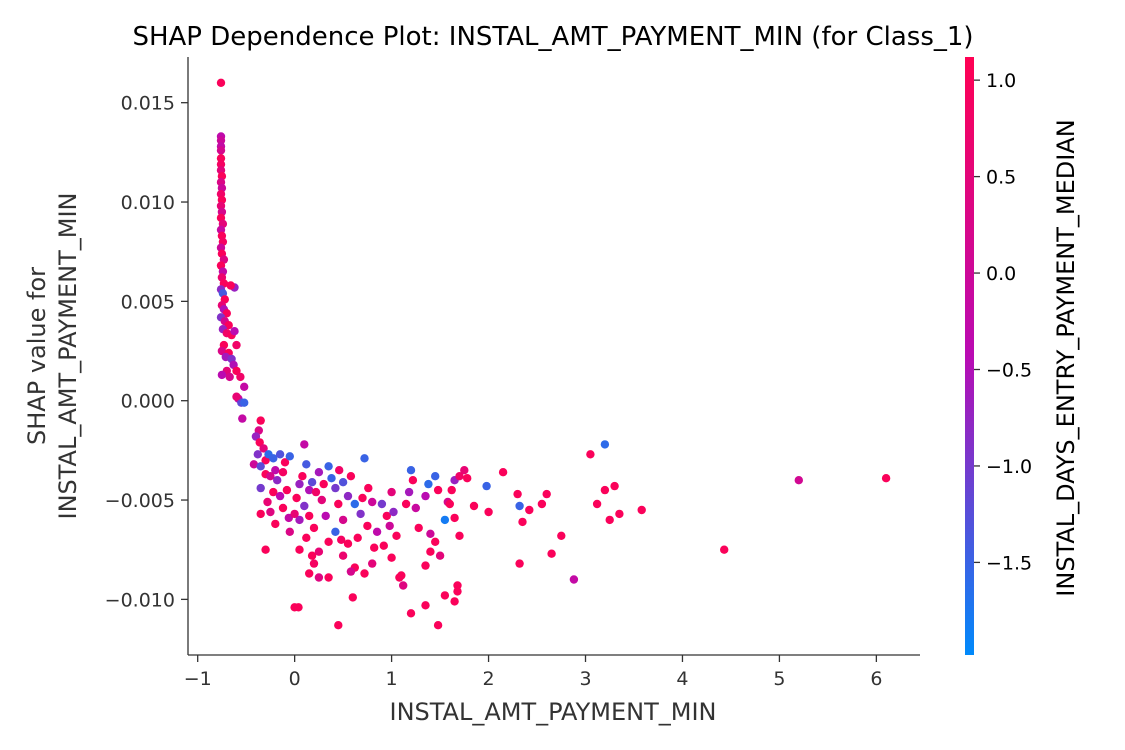 This screenshot has height=750, width=1125. What do you see at coordinates (779, 679) in the screenshot?
I see `x-tick-label: 5` at bounding box center [779, 679].